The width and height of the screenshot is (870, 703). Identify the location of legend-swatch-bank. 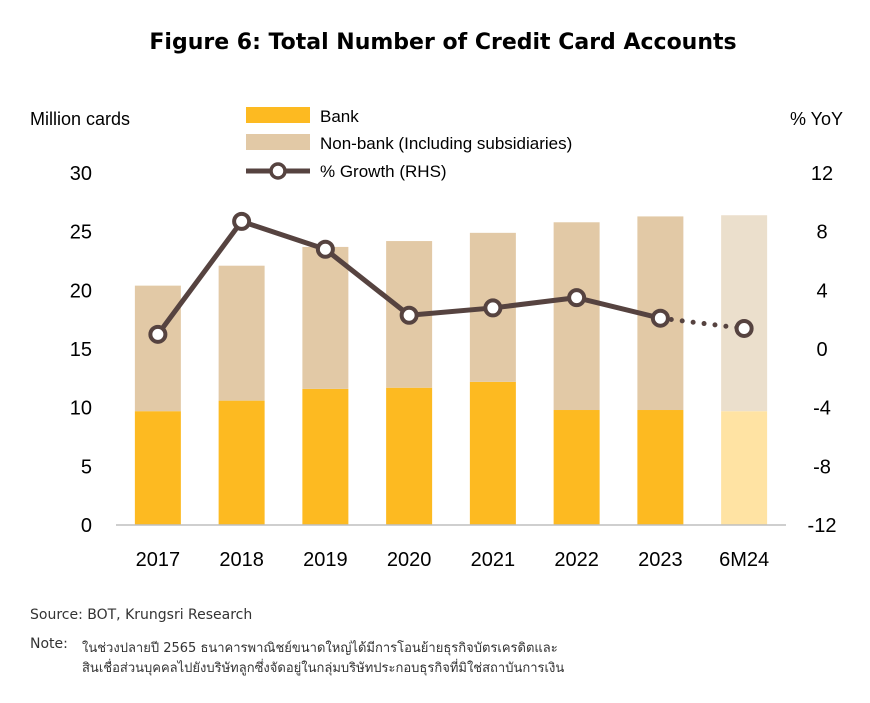
(278, 115).